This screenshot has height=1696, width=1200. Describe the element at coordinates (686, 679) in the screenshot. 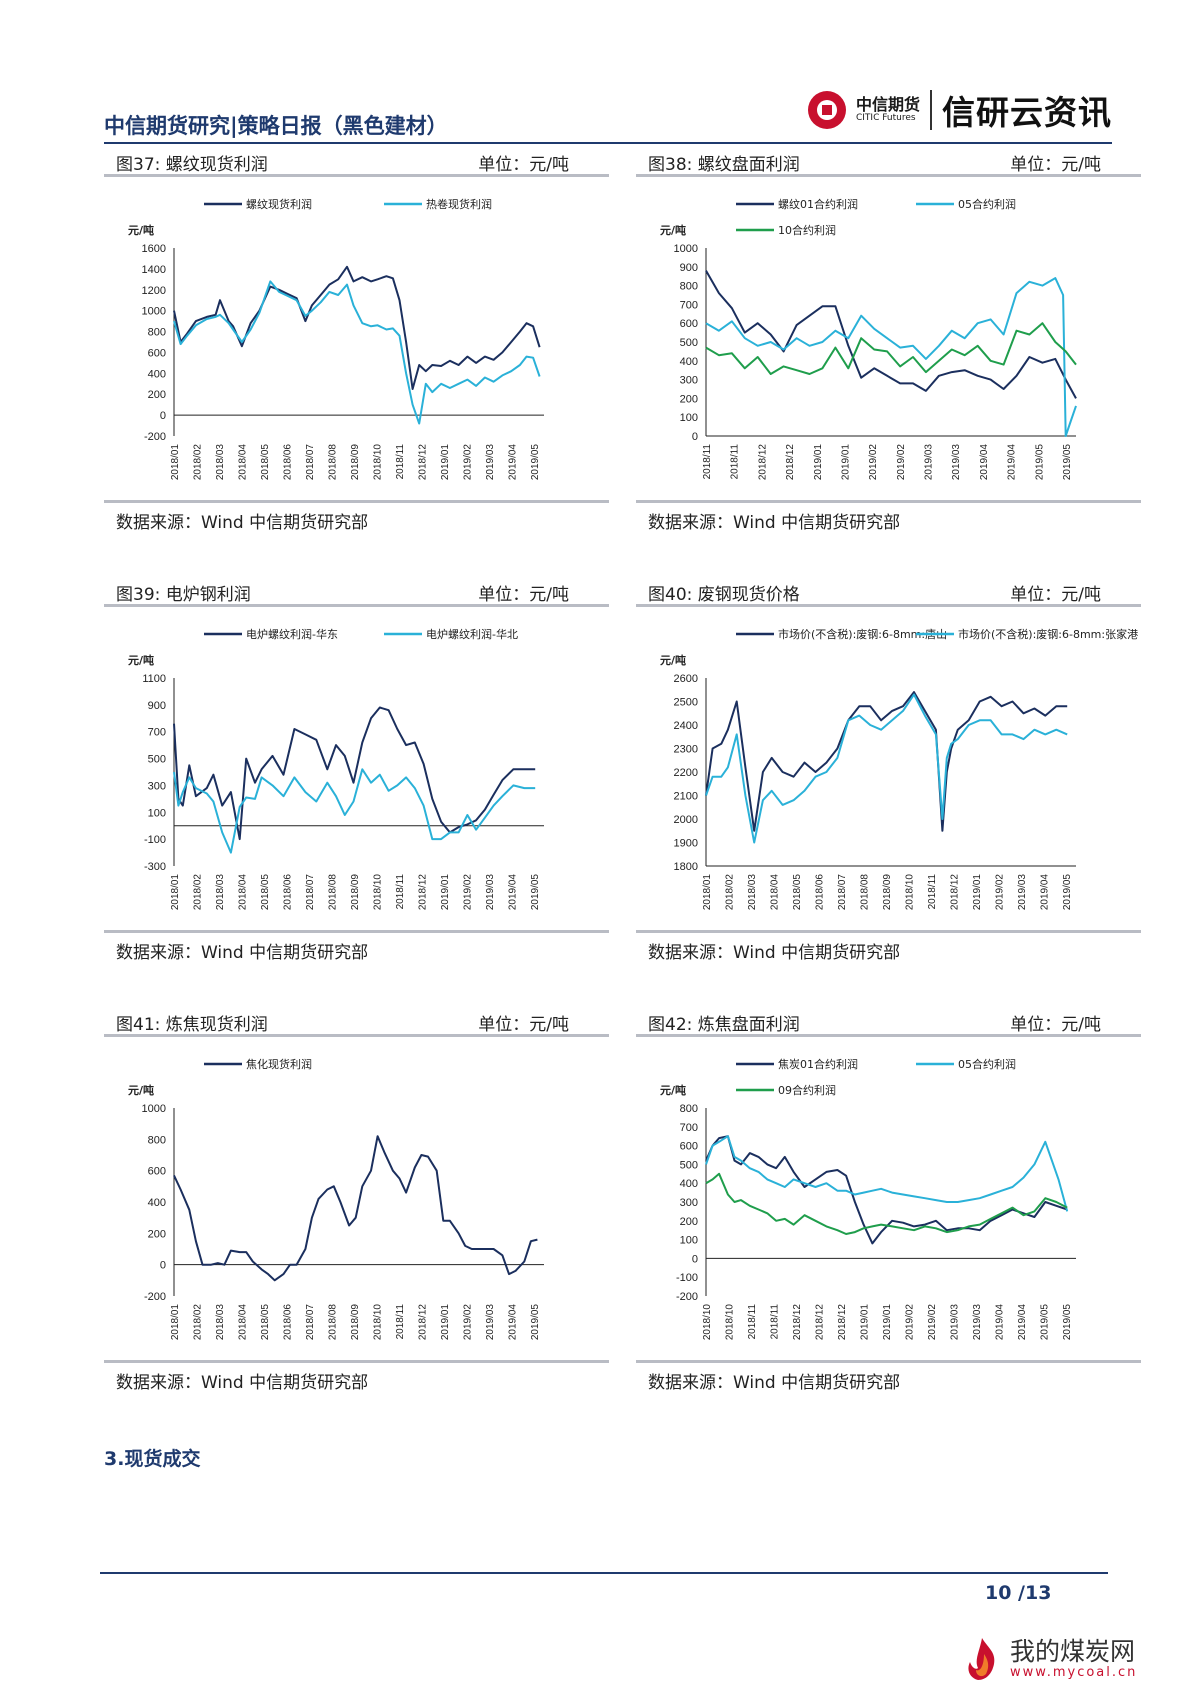

I see `y-tick-label: 2600` at that location.